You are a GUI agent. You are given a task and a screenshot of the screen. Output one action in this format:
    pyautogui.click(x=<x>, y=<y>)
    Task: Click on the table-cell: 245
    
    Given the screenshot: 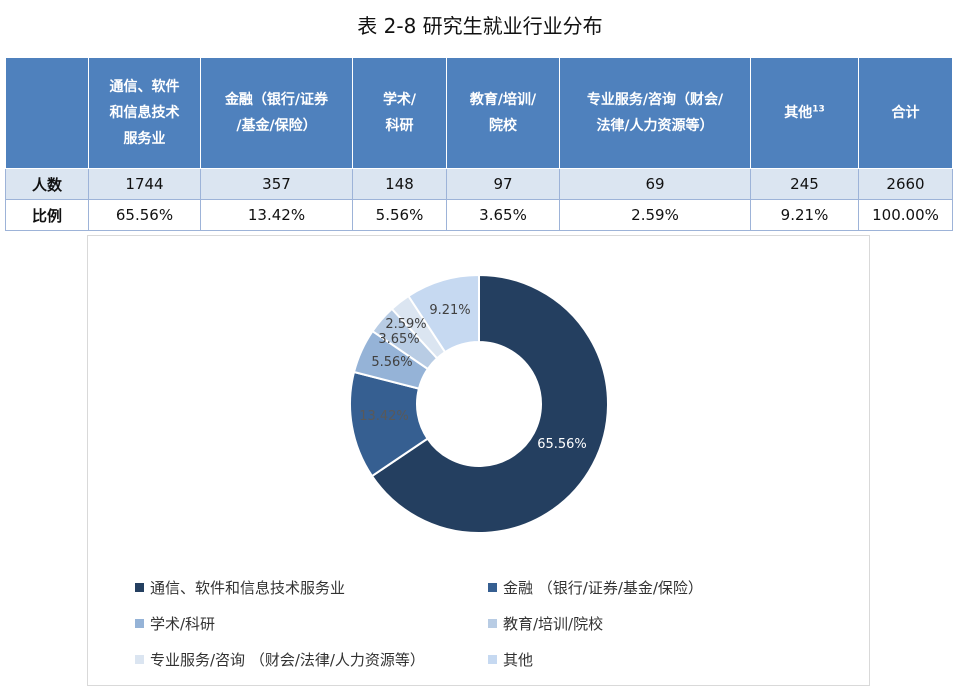 What is the action you would take?
    pyautogui.click(x=804, y=184)
    